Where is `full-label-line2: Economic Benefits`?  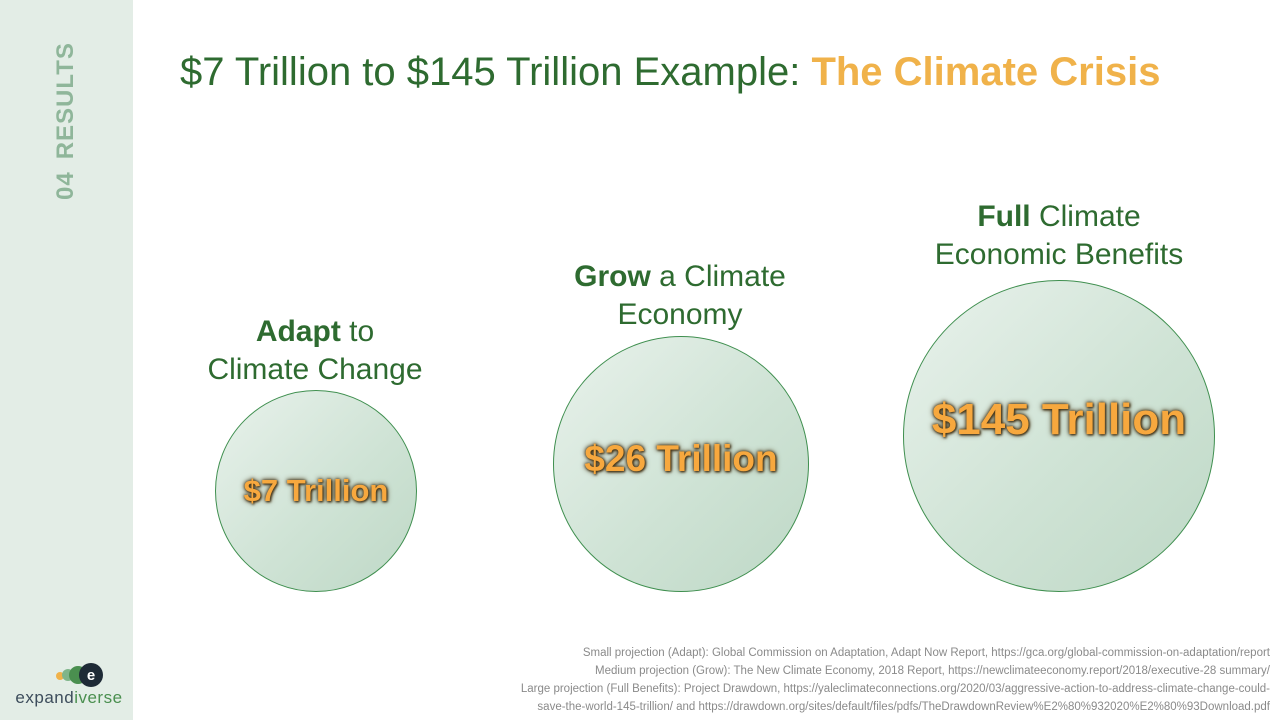
full-label-line2: Economic Benefits is located at coordinates (1059, 254).